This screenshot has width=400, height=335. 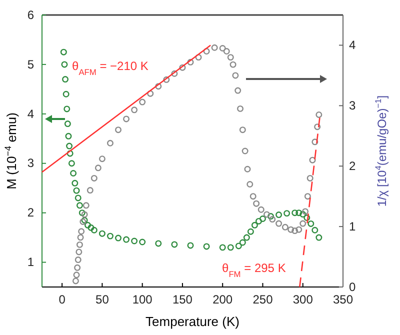 I want to click on x-tick-label: 200, so click(x=222, y=299).